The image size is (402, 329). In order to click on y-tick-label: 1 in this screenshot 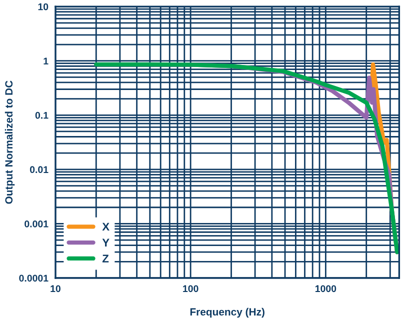, I will do `click(46, 61)`.